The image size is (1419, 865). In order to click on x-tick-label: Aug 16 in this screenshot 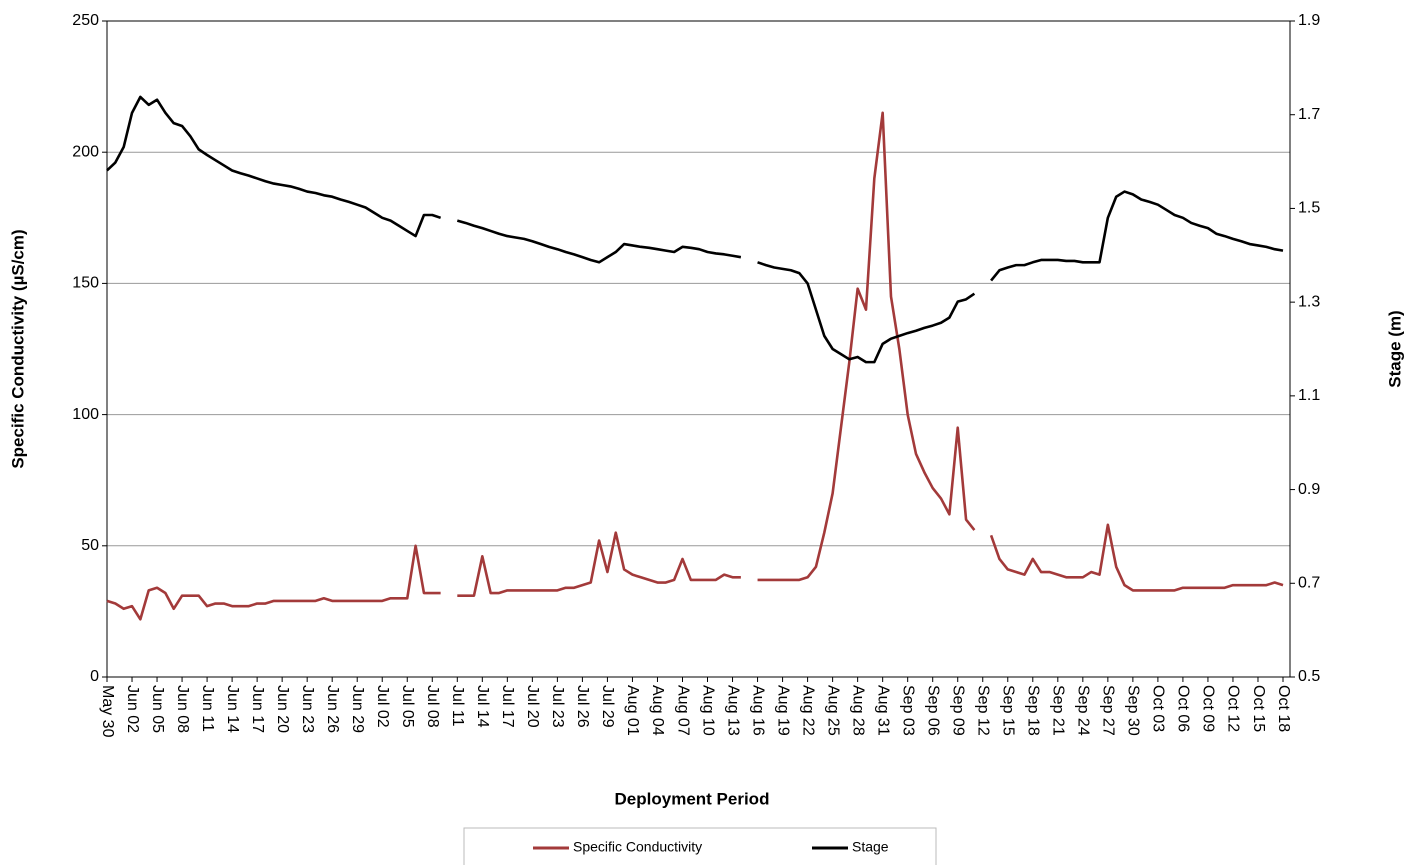, I will do `click(757, 710)`.